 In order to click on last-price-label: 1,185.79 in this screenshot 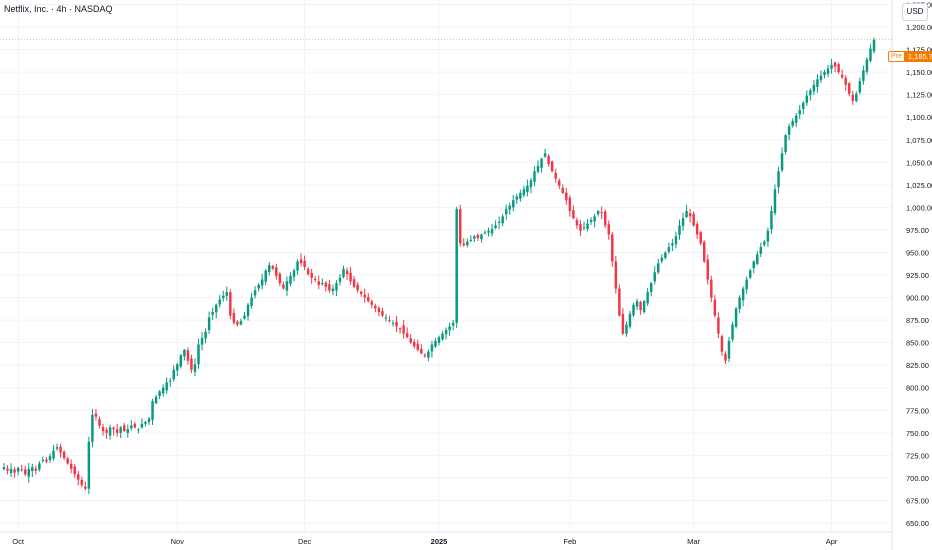, I will do `click(918, 56)`.